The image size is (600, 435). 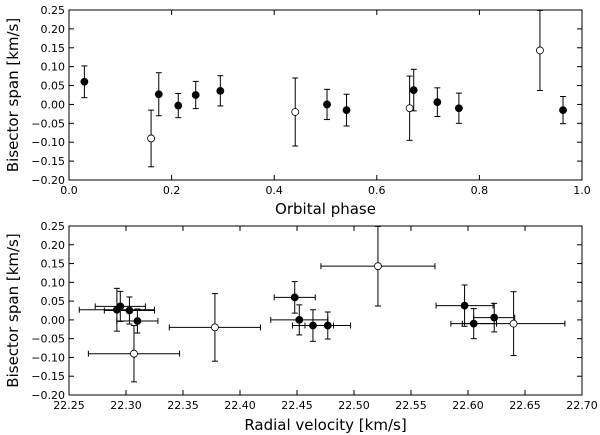 I want to click on x-tick-label: 0.0, so click(x=69, y=190).